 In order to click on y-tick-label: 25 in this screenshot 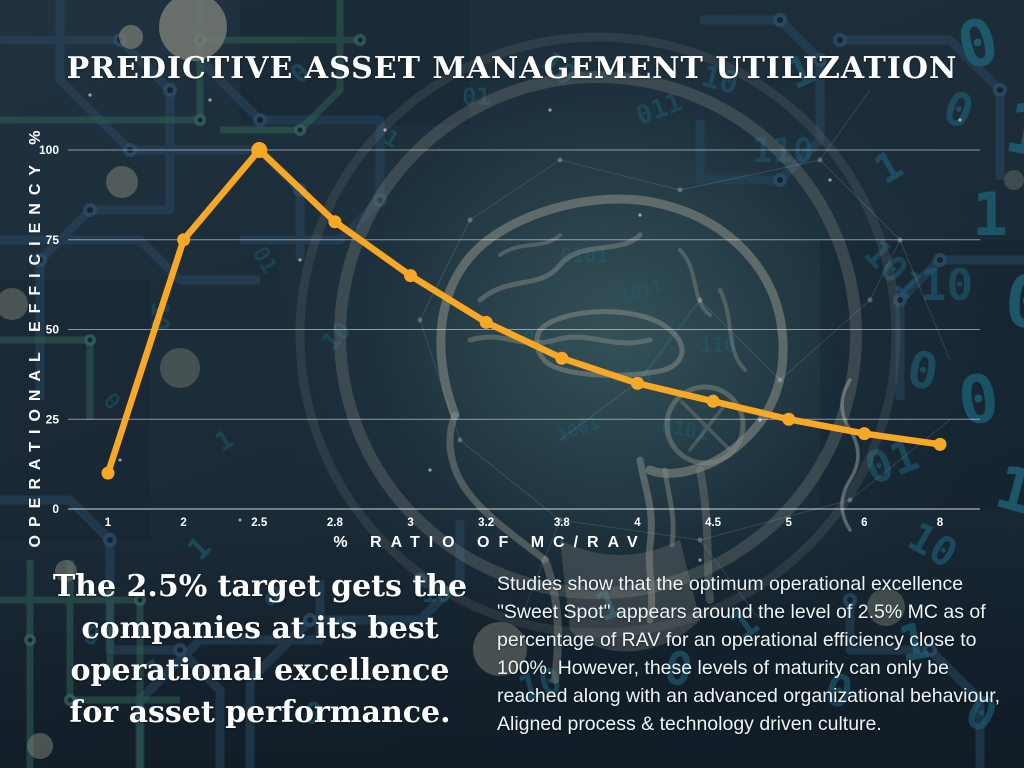, I will do `click(53, 419)`.